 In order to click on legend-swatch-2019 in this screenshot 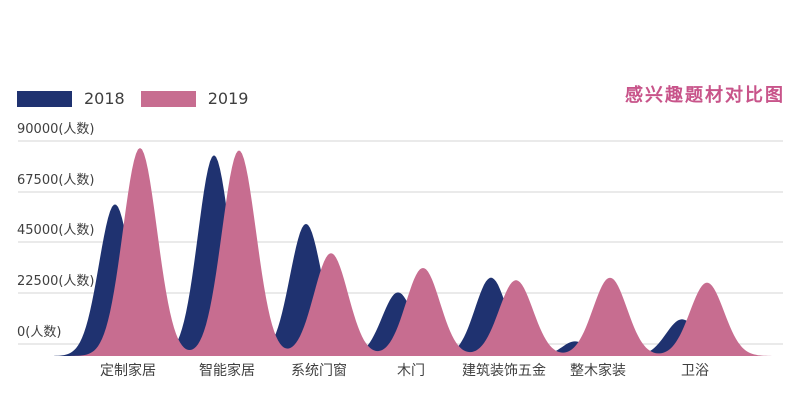, I will do `click(168, 98)`.